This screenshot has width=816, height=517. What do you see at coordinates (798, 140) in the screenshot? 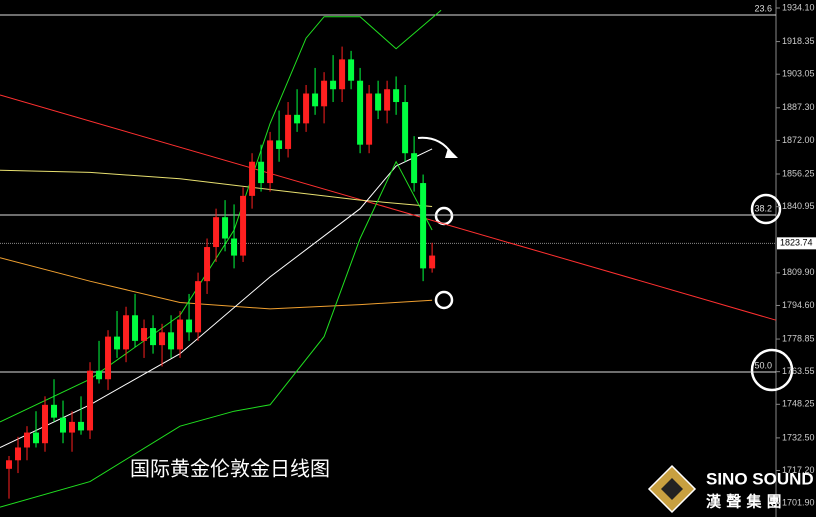
I see `y-tick-label: 1872.00` at bounding box center [798, 140].